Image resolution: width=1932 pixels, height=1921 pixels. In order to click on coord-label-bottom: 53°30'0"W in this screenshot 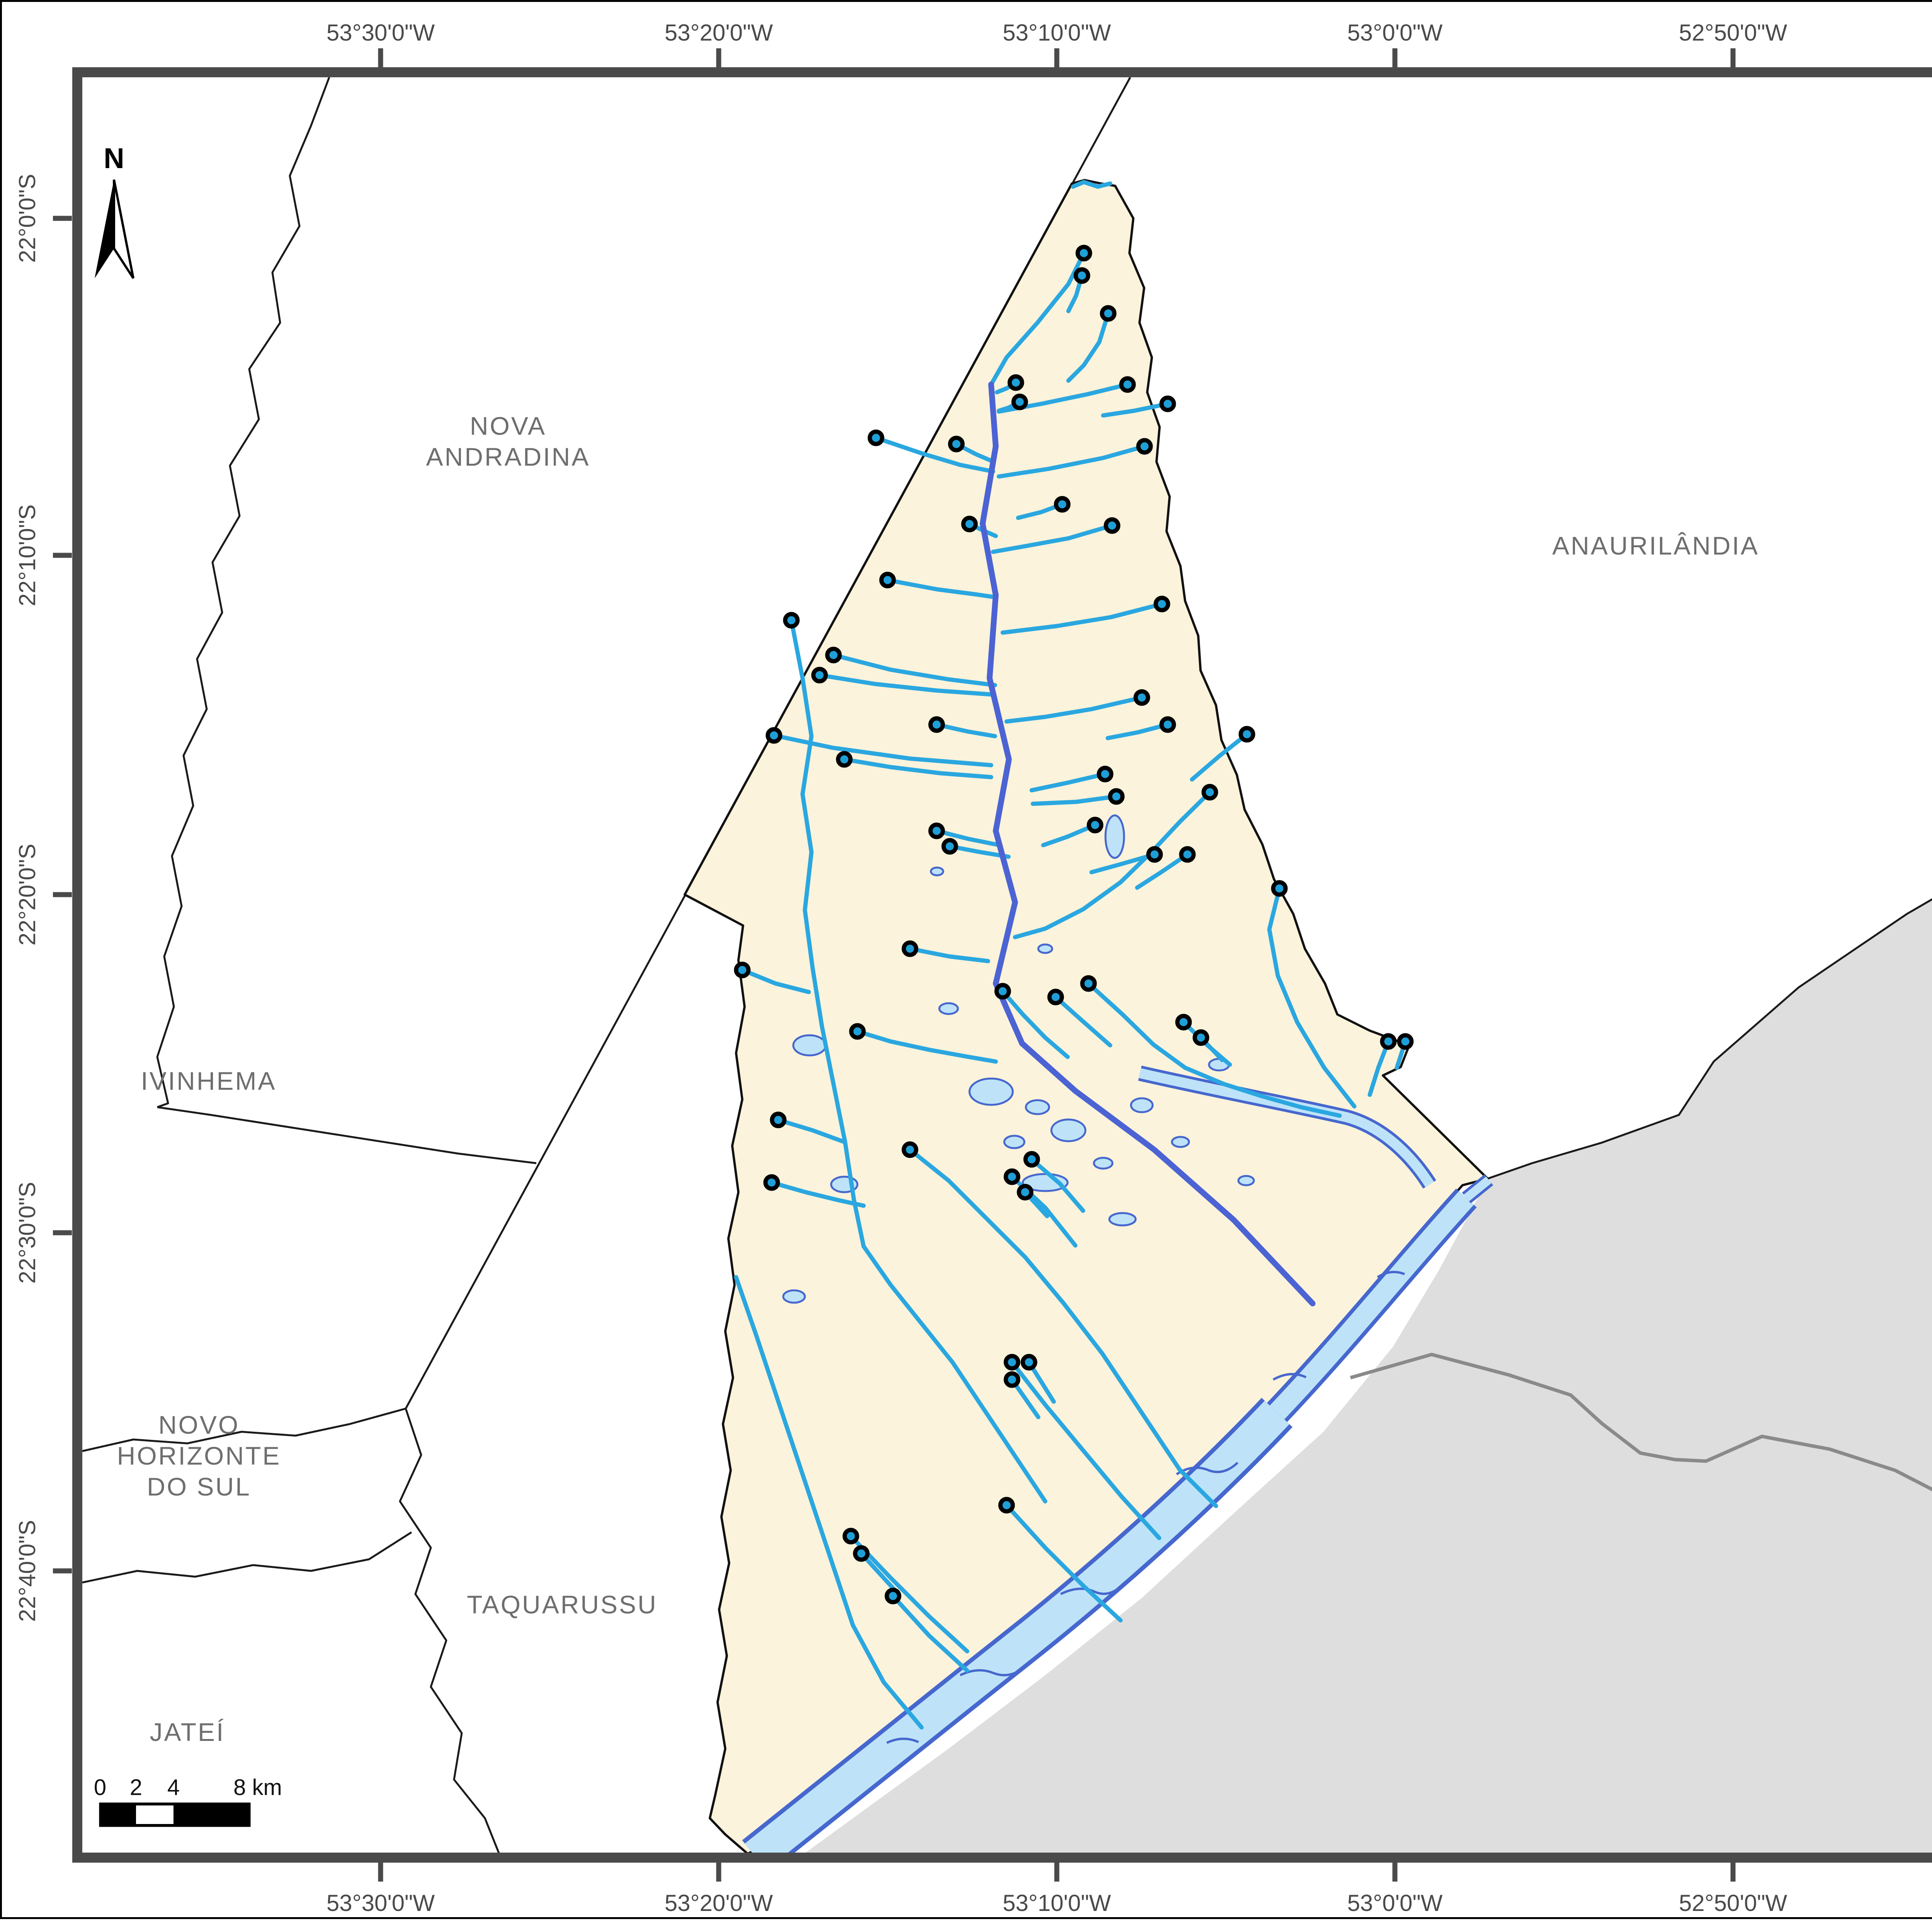, I will do `click(381, 1903)`.